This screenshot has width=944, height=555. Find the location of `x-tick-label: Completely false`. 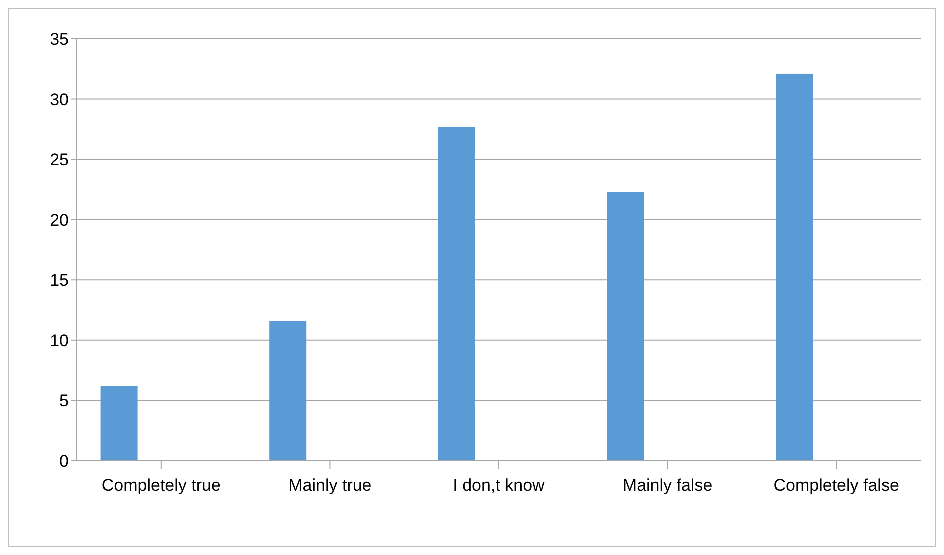

x-tick-label: Completely false is located at coordinates (837, 486).